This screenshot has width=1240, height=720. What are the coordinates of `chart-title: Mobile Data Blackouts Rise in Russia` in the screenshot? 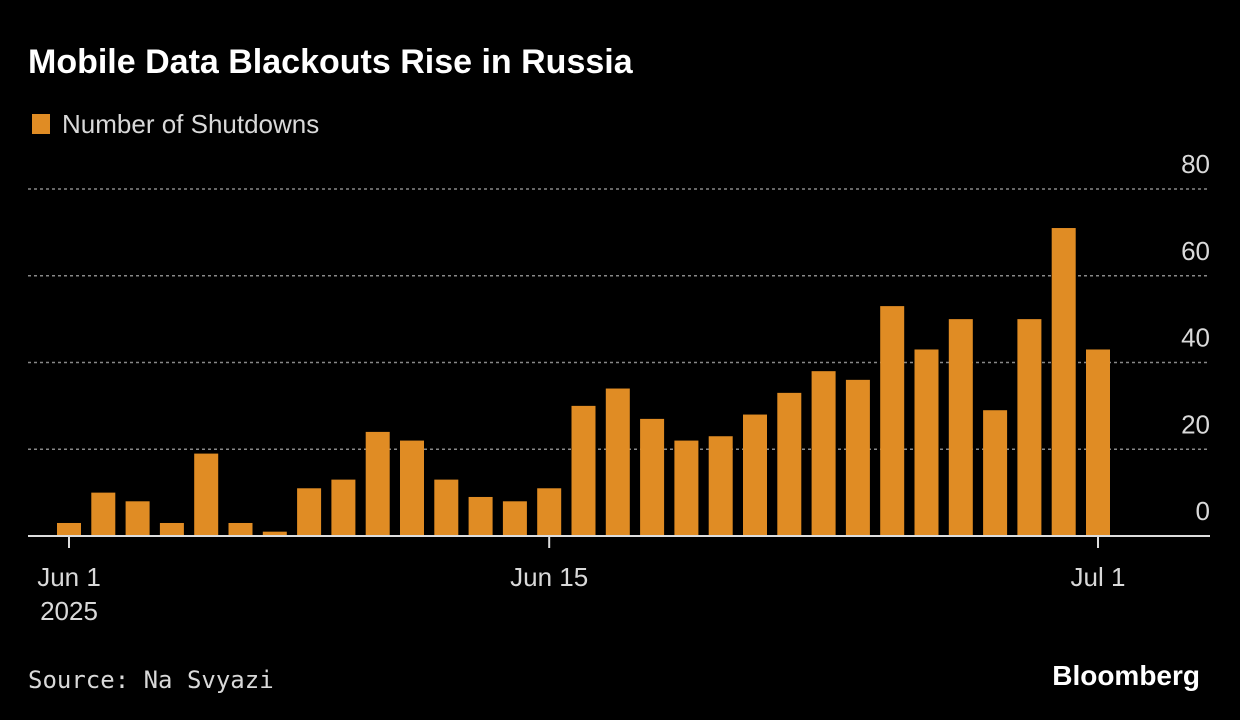 It's located at (331, 62).